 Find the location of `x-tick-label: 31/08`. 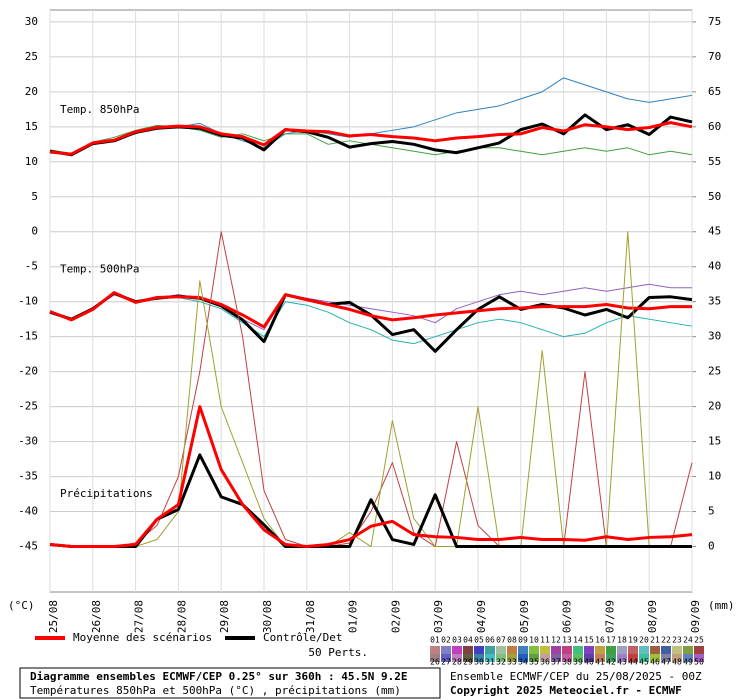

x-tick-label: 31/08 is located at coordinates (310, 616).